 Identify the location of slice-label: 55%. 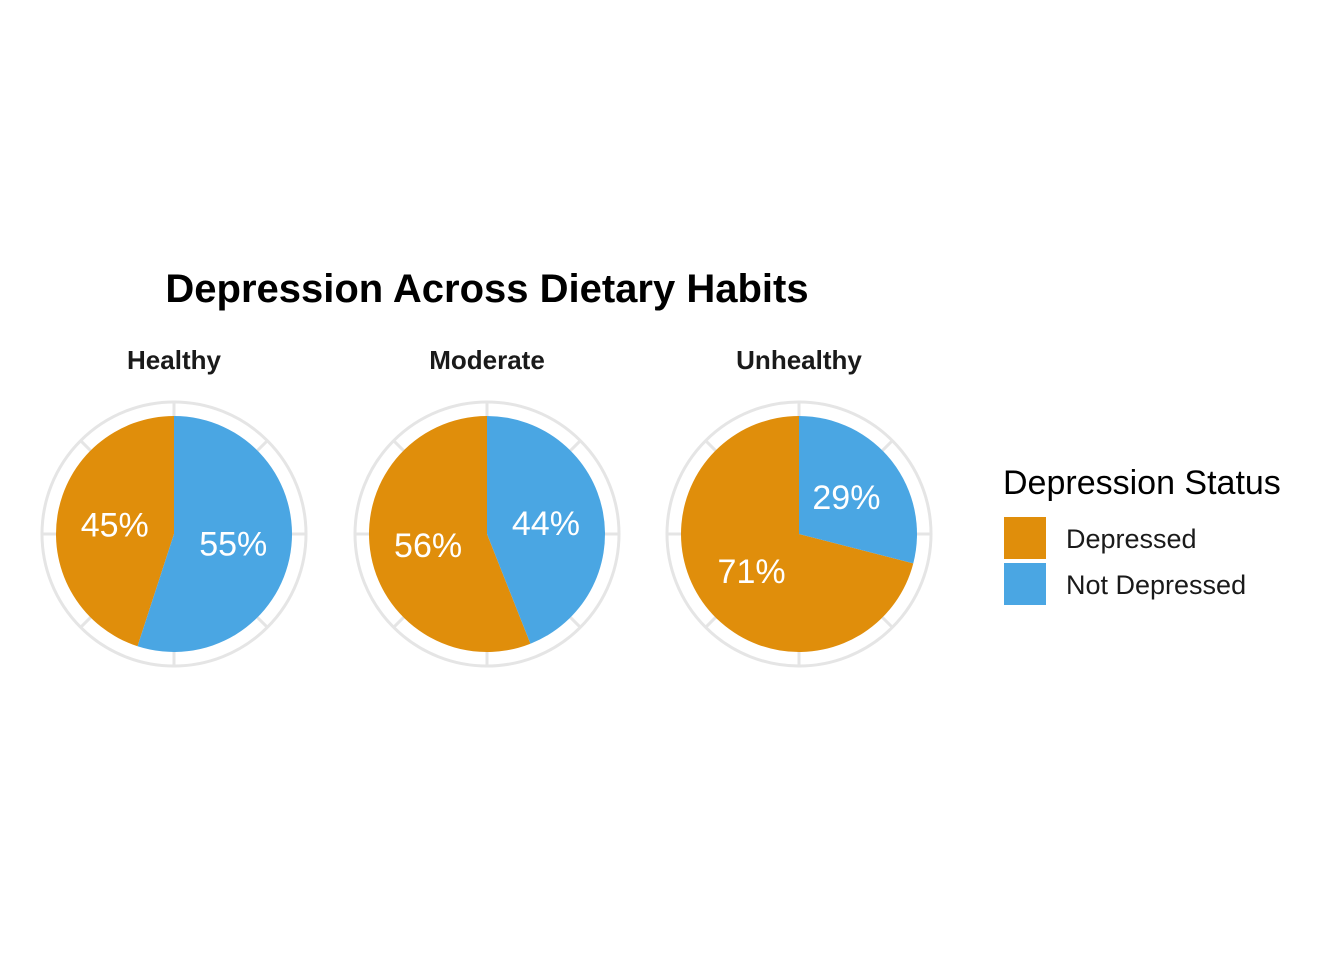
(233, 544).